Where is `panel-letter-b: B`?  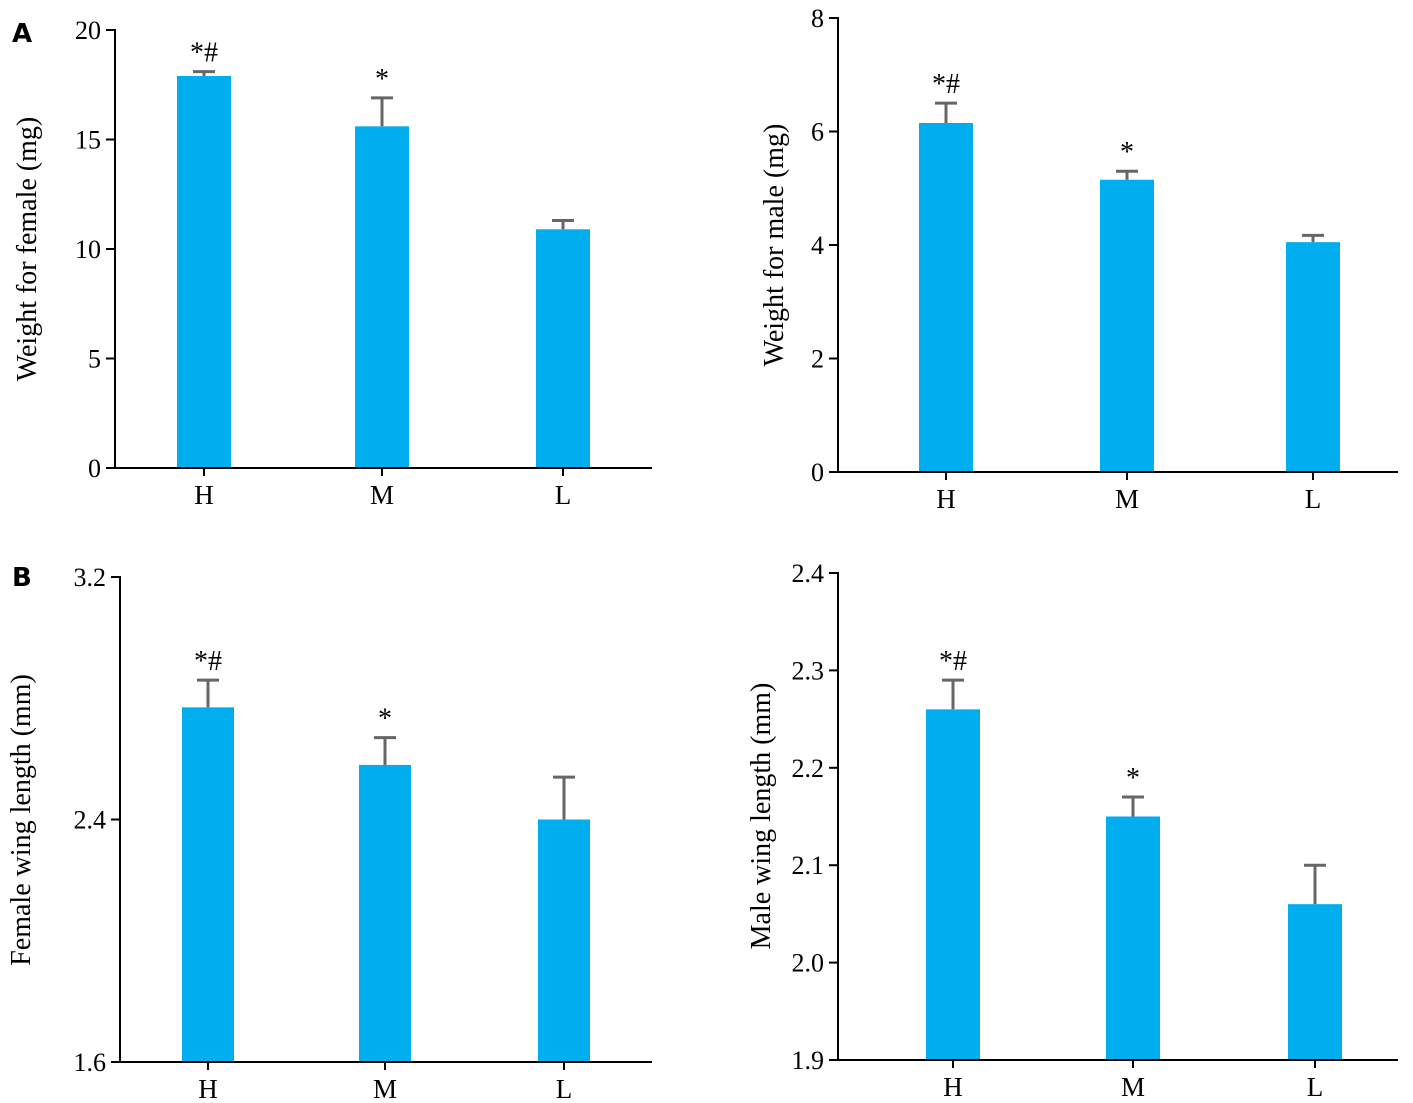 panel-letter-b: B is located at coordinates (22, 578).